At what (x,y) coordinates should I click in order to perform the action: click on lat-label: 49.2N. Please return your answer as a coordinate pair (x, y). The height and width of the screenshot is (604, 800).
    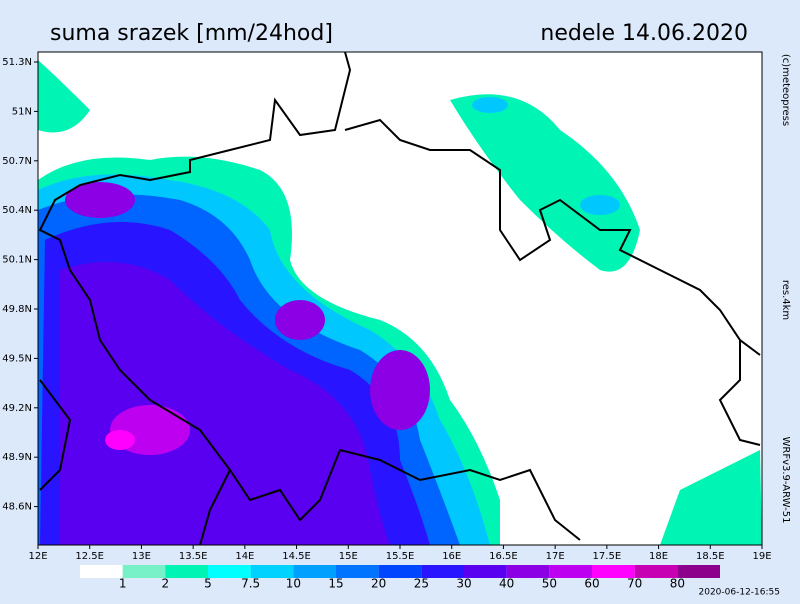
    Looking at the image, I should click on (17, 408).